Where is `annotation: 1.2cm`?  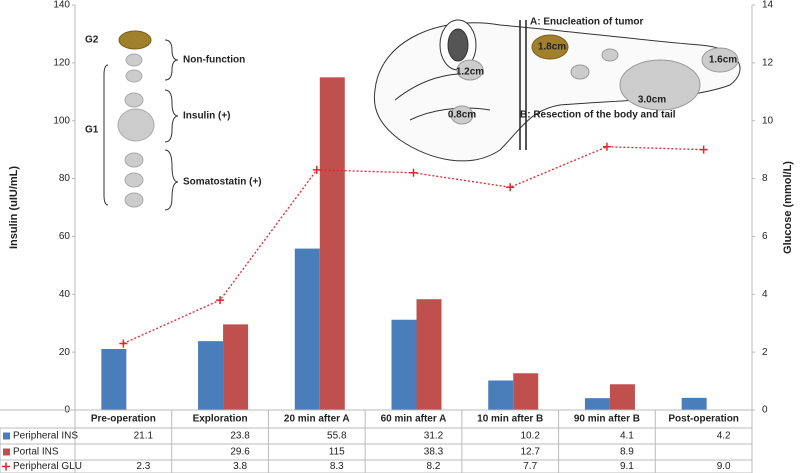
annotation: 1.2cm is located at coordinates (470, 72).